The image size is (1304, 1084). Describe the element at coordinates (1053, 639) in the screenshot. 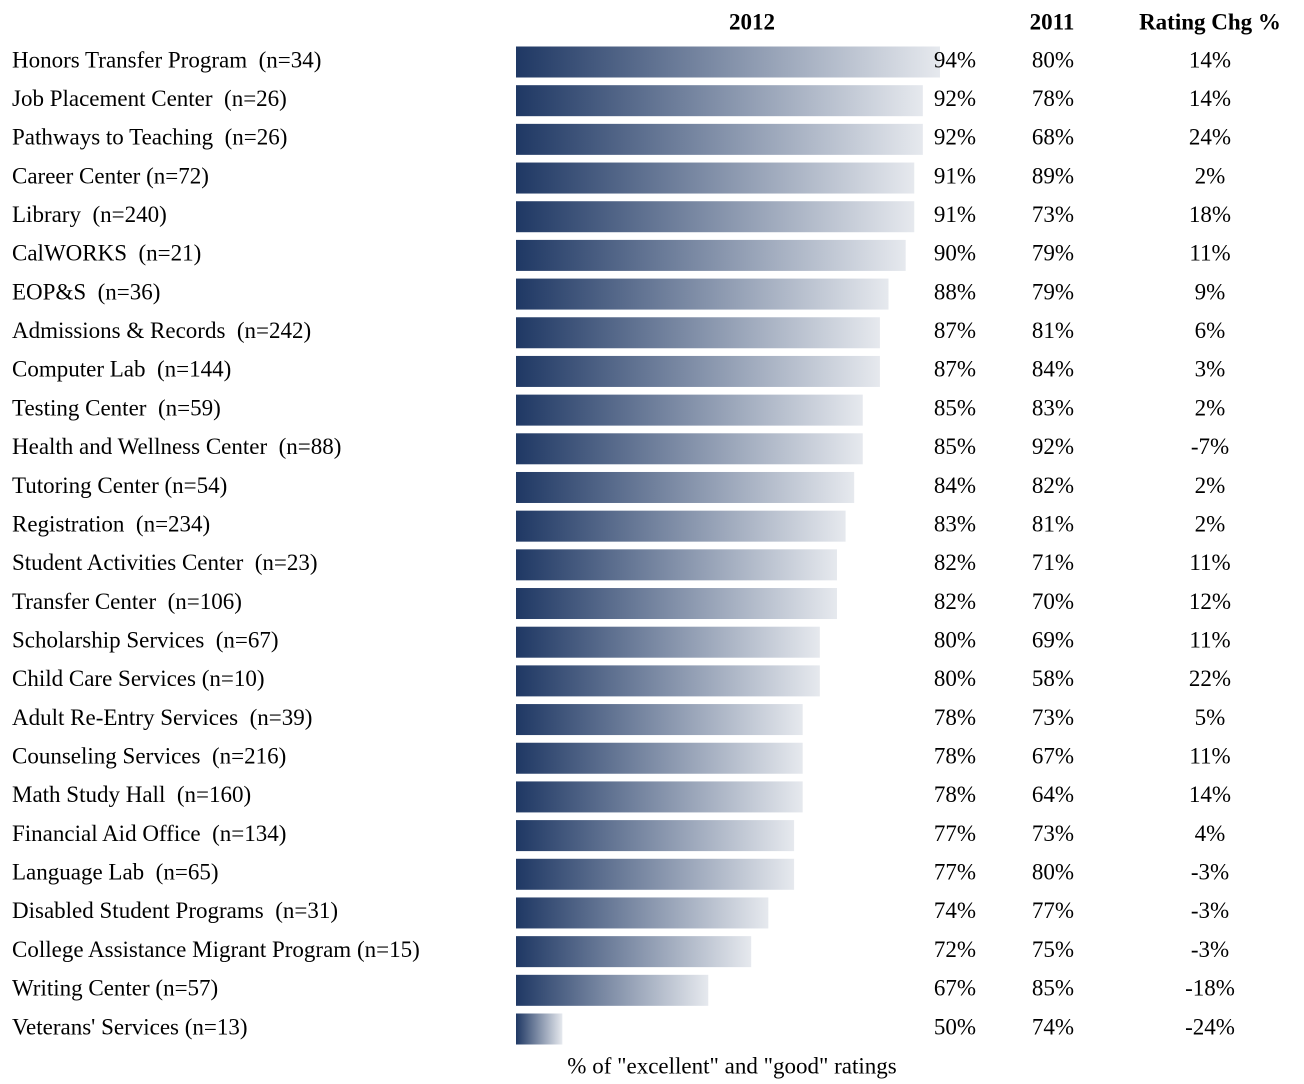

I see `table-value: 69%` at that location.